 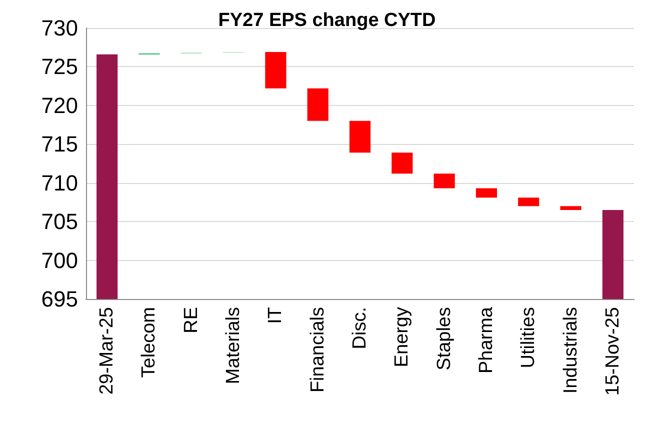 What do you see at coordinates (444, 338) in the screenshot?
I see `x-tick-label: Staples` at bounding box center [444, 338].